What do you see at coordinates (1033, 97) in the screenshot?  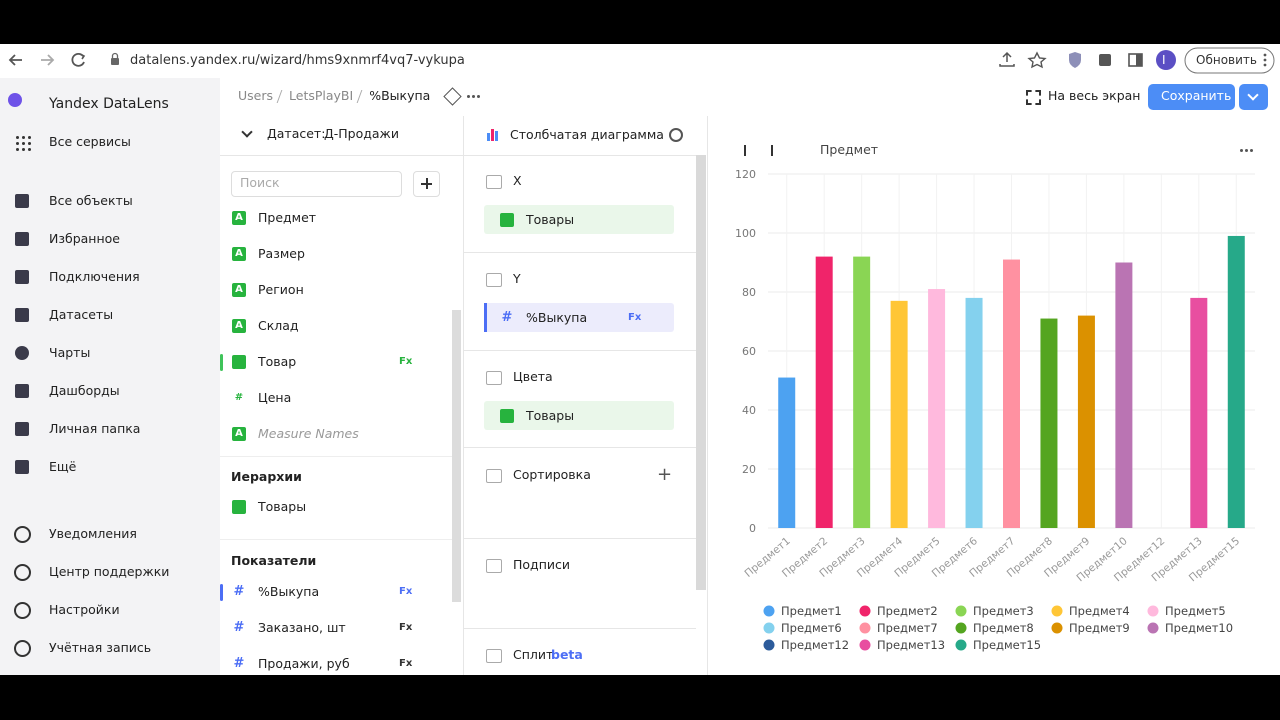 I see `fullscreen-icon` at bounding box center [1033, 97].